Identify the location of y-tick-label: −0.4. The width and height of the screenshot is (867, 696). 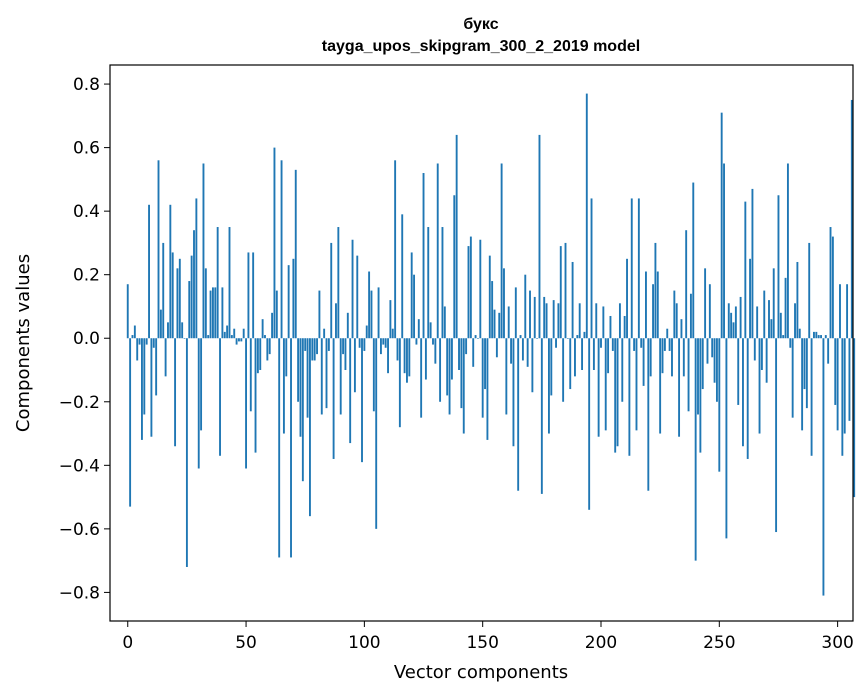
(79, 466).